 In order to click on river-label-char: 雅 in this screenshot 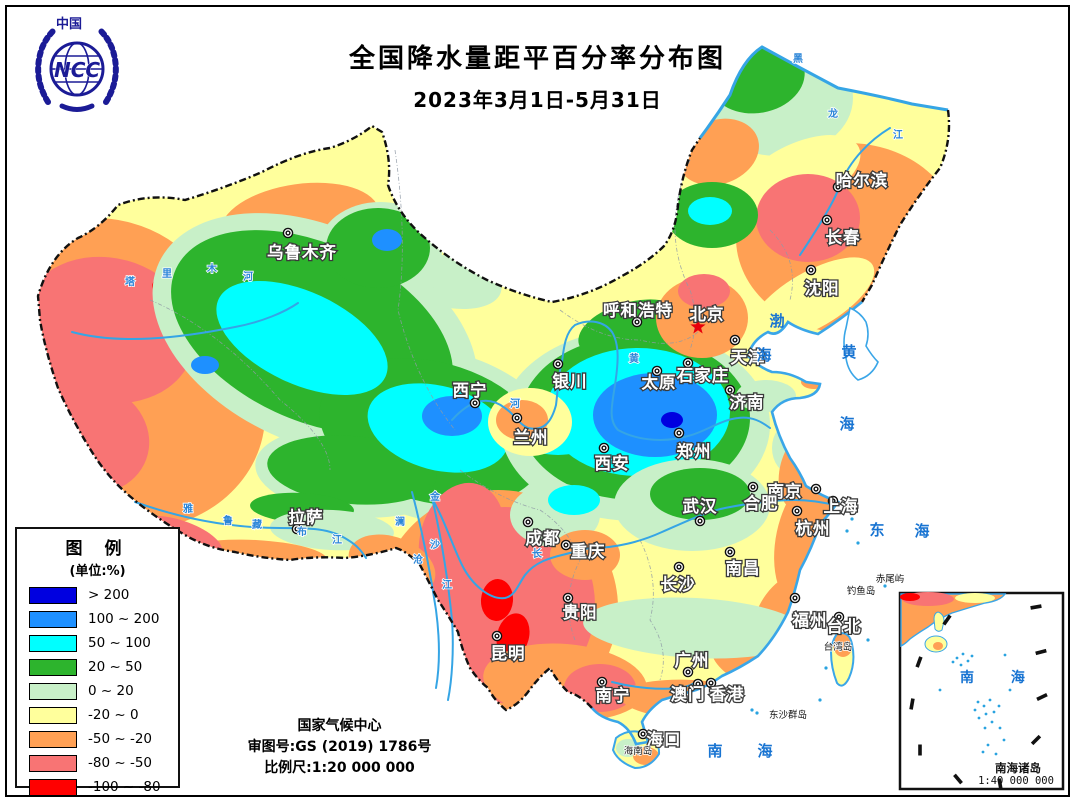, I will do `click(188, 508)`.